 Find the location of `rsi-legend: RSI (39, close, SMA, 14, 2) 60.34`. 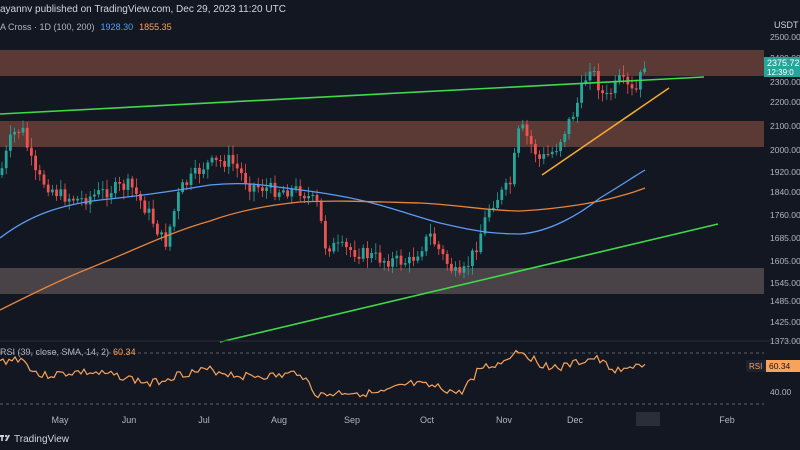

rsi-legend: RSI (39, close, SMA, 14, 2) 60.34 is located at coordinates (68, 352).